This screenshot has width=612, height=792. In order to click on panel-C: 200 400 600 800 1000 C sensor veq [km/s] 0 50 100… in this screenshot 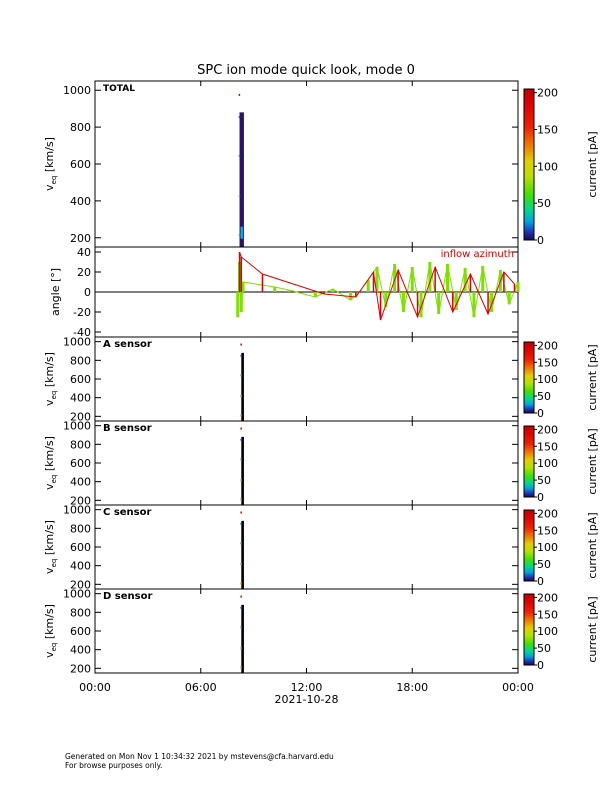, I will do `click(321, 548)`.